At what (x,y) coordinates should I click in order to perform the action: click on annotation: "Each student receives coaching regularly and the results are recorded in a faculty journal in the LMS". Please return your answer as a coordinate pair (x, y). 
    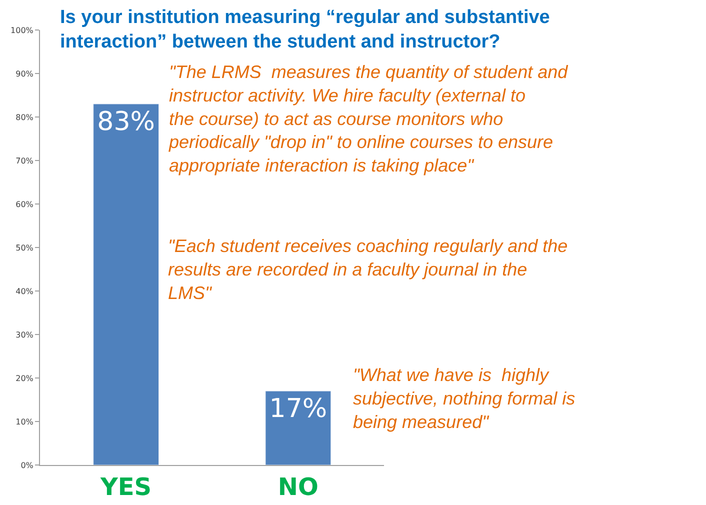
    Looking at the image, I should click on (368, 269).